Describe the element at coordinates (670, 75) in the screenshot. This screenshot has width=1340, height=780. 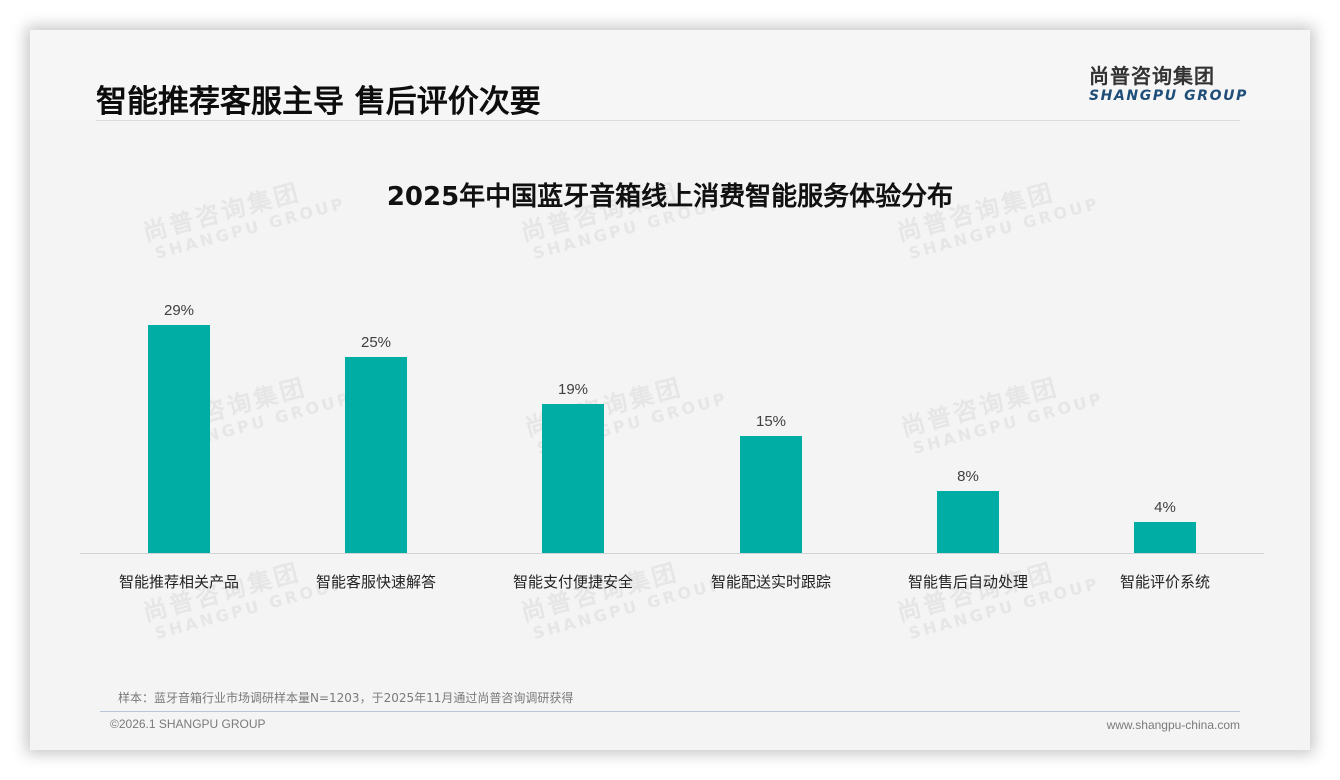
I see `header-band` at that location.